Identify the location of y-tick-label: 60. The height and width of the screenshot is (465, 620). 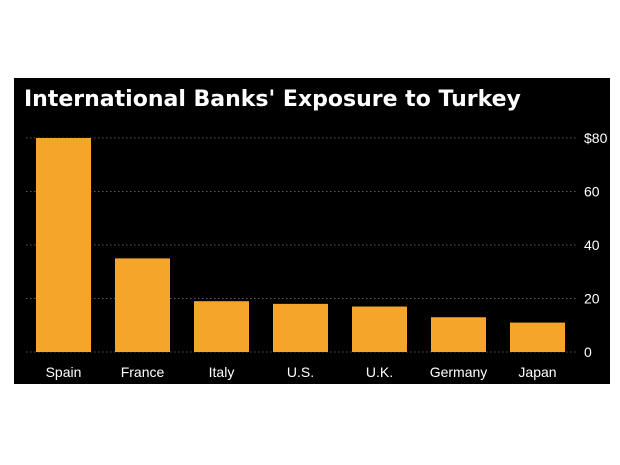
(592, 192).